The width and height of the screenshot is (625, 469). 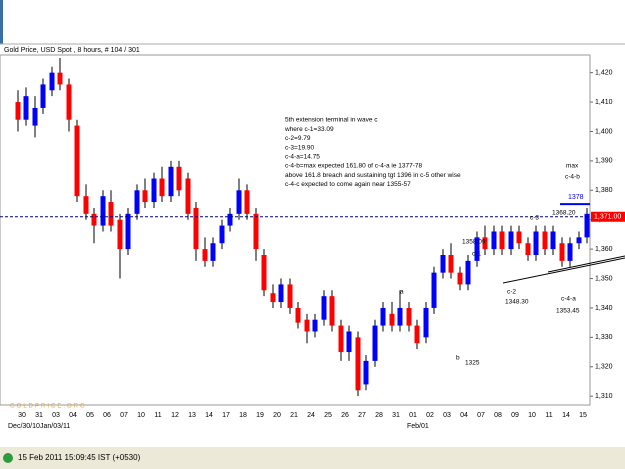 What do you see at coordinates (24, 426) in the screenshot?
I see `x-group-label: Dec/30/10` at bounding box center [24, 426].